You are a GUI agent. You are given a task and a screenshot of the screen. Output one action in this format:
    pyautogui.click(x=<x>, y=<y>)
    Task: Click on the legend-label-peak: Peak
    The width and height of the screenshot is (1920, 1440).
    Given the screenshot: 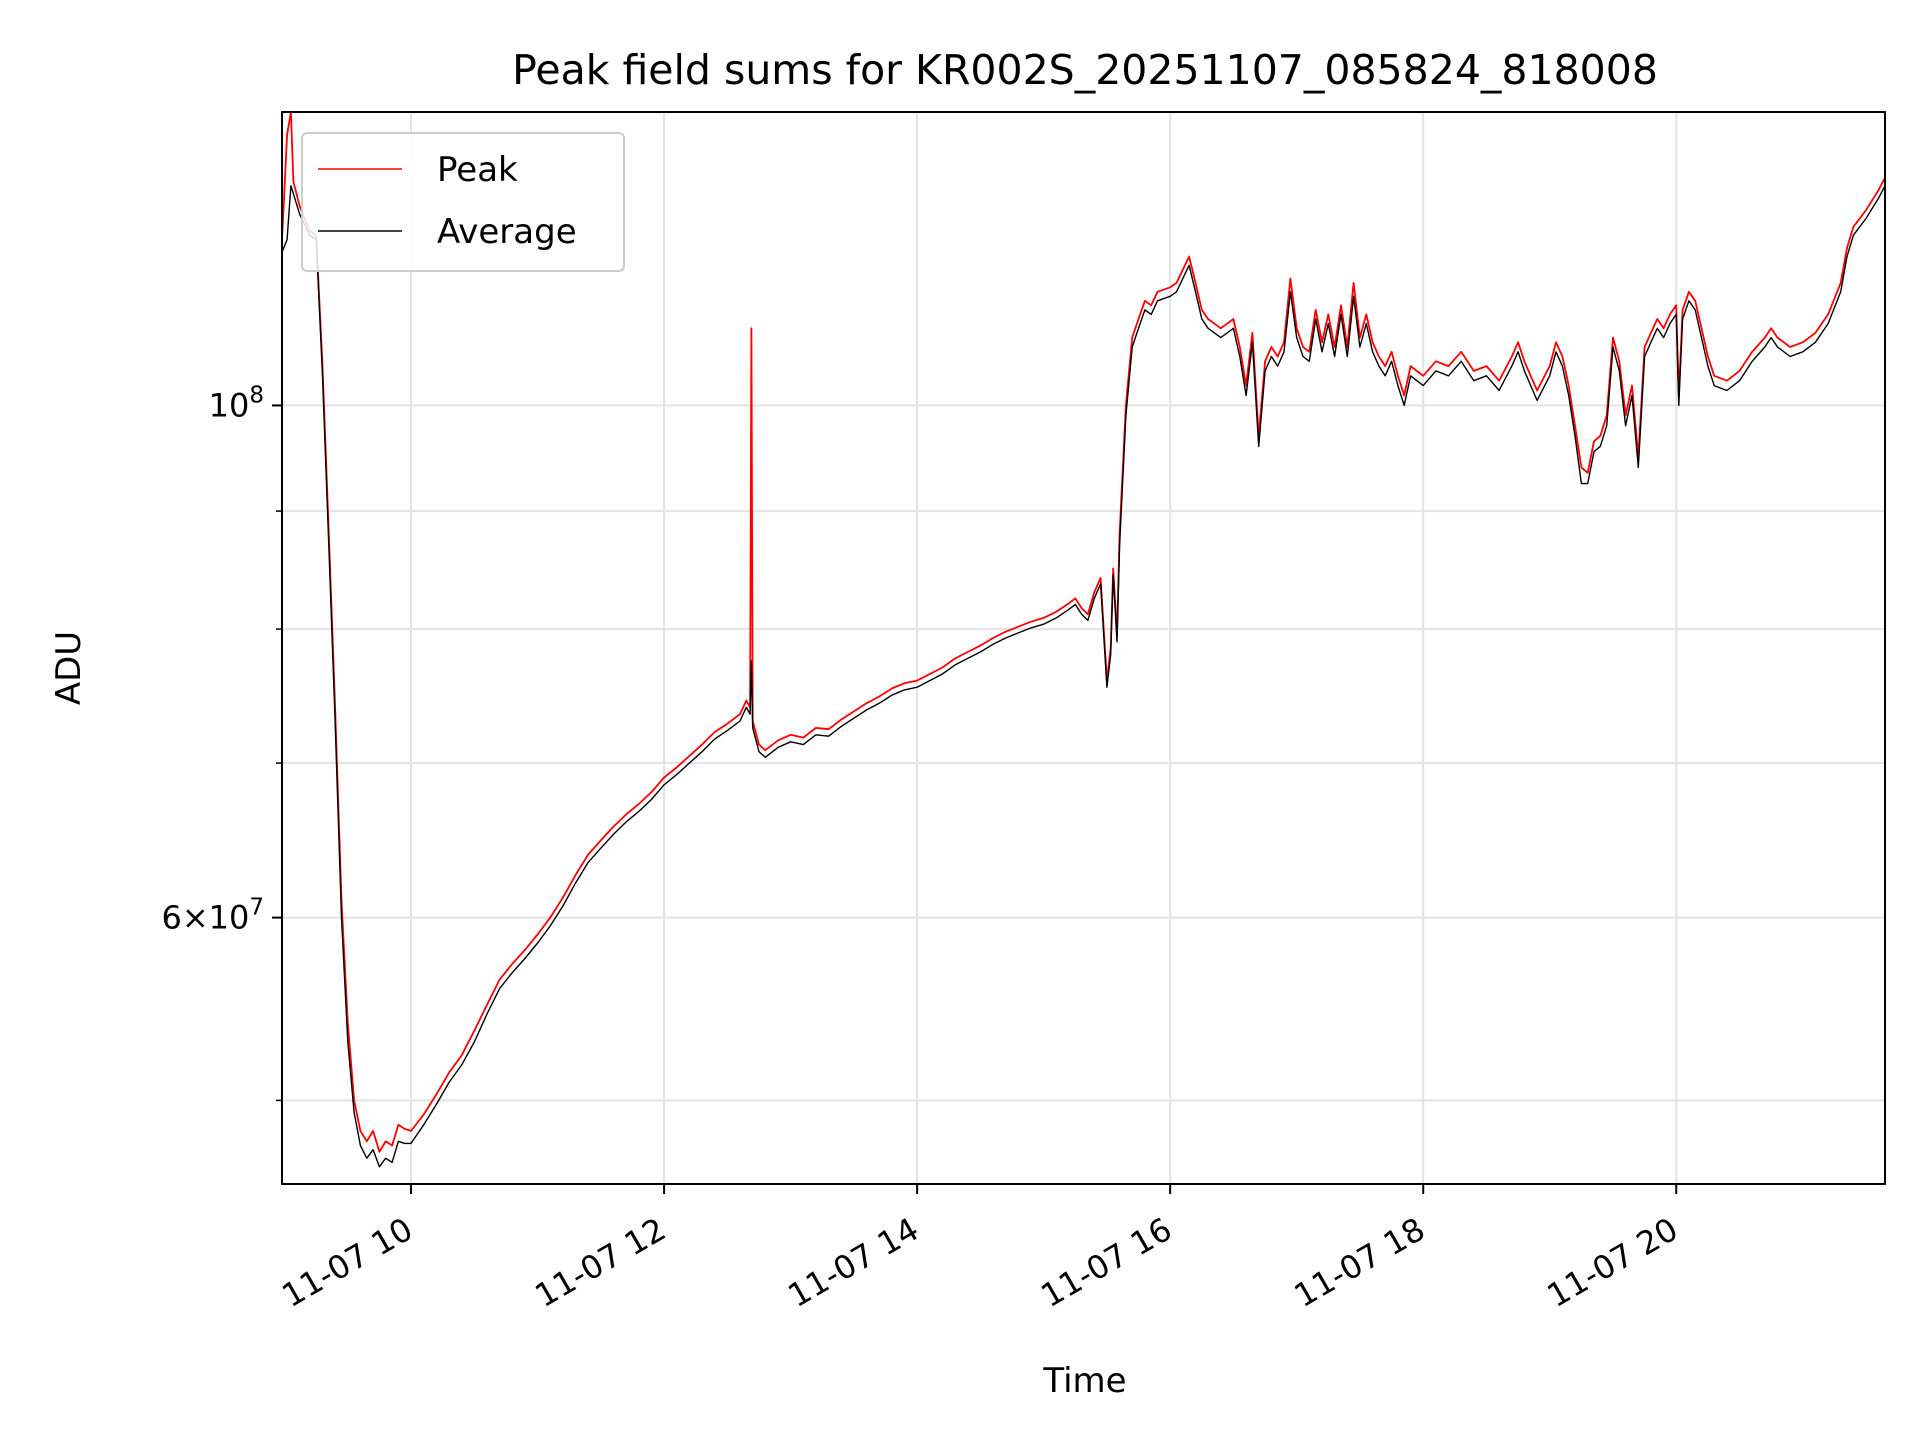 What is the action you would take?
    pyautogui.click(x=477, y=170)
    